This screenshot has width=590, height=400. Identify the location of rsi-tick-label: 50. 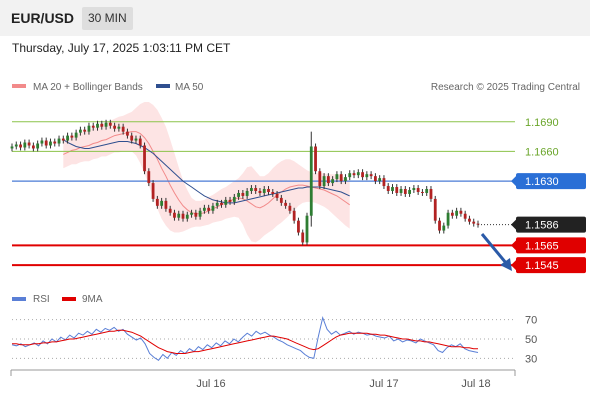
(531, 340).